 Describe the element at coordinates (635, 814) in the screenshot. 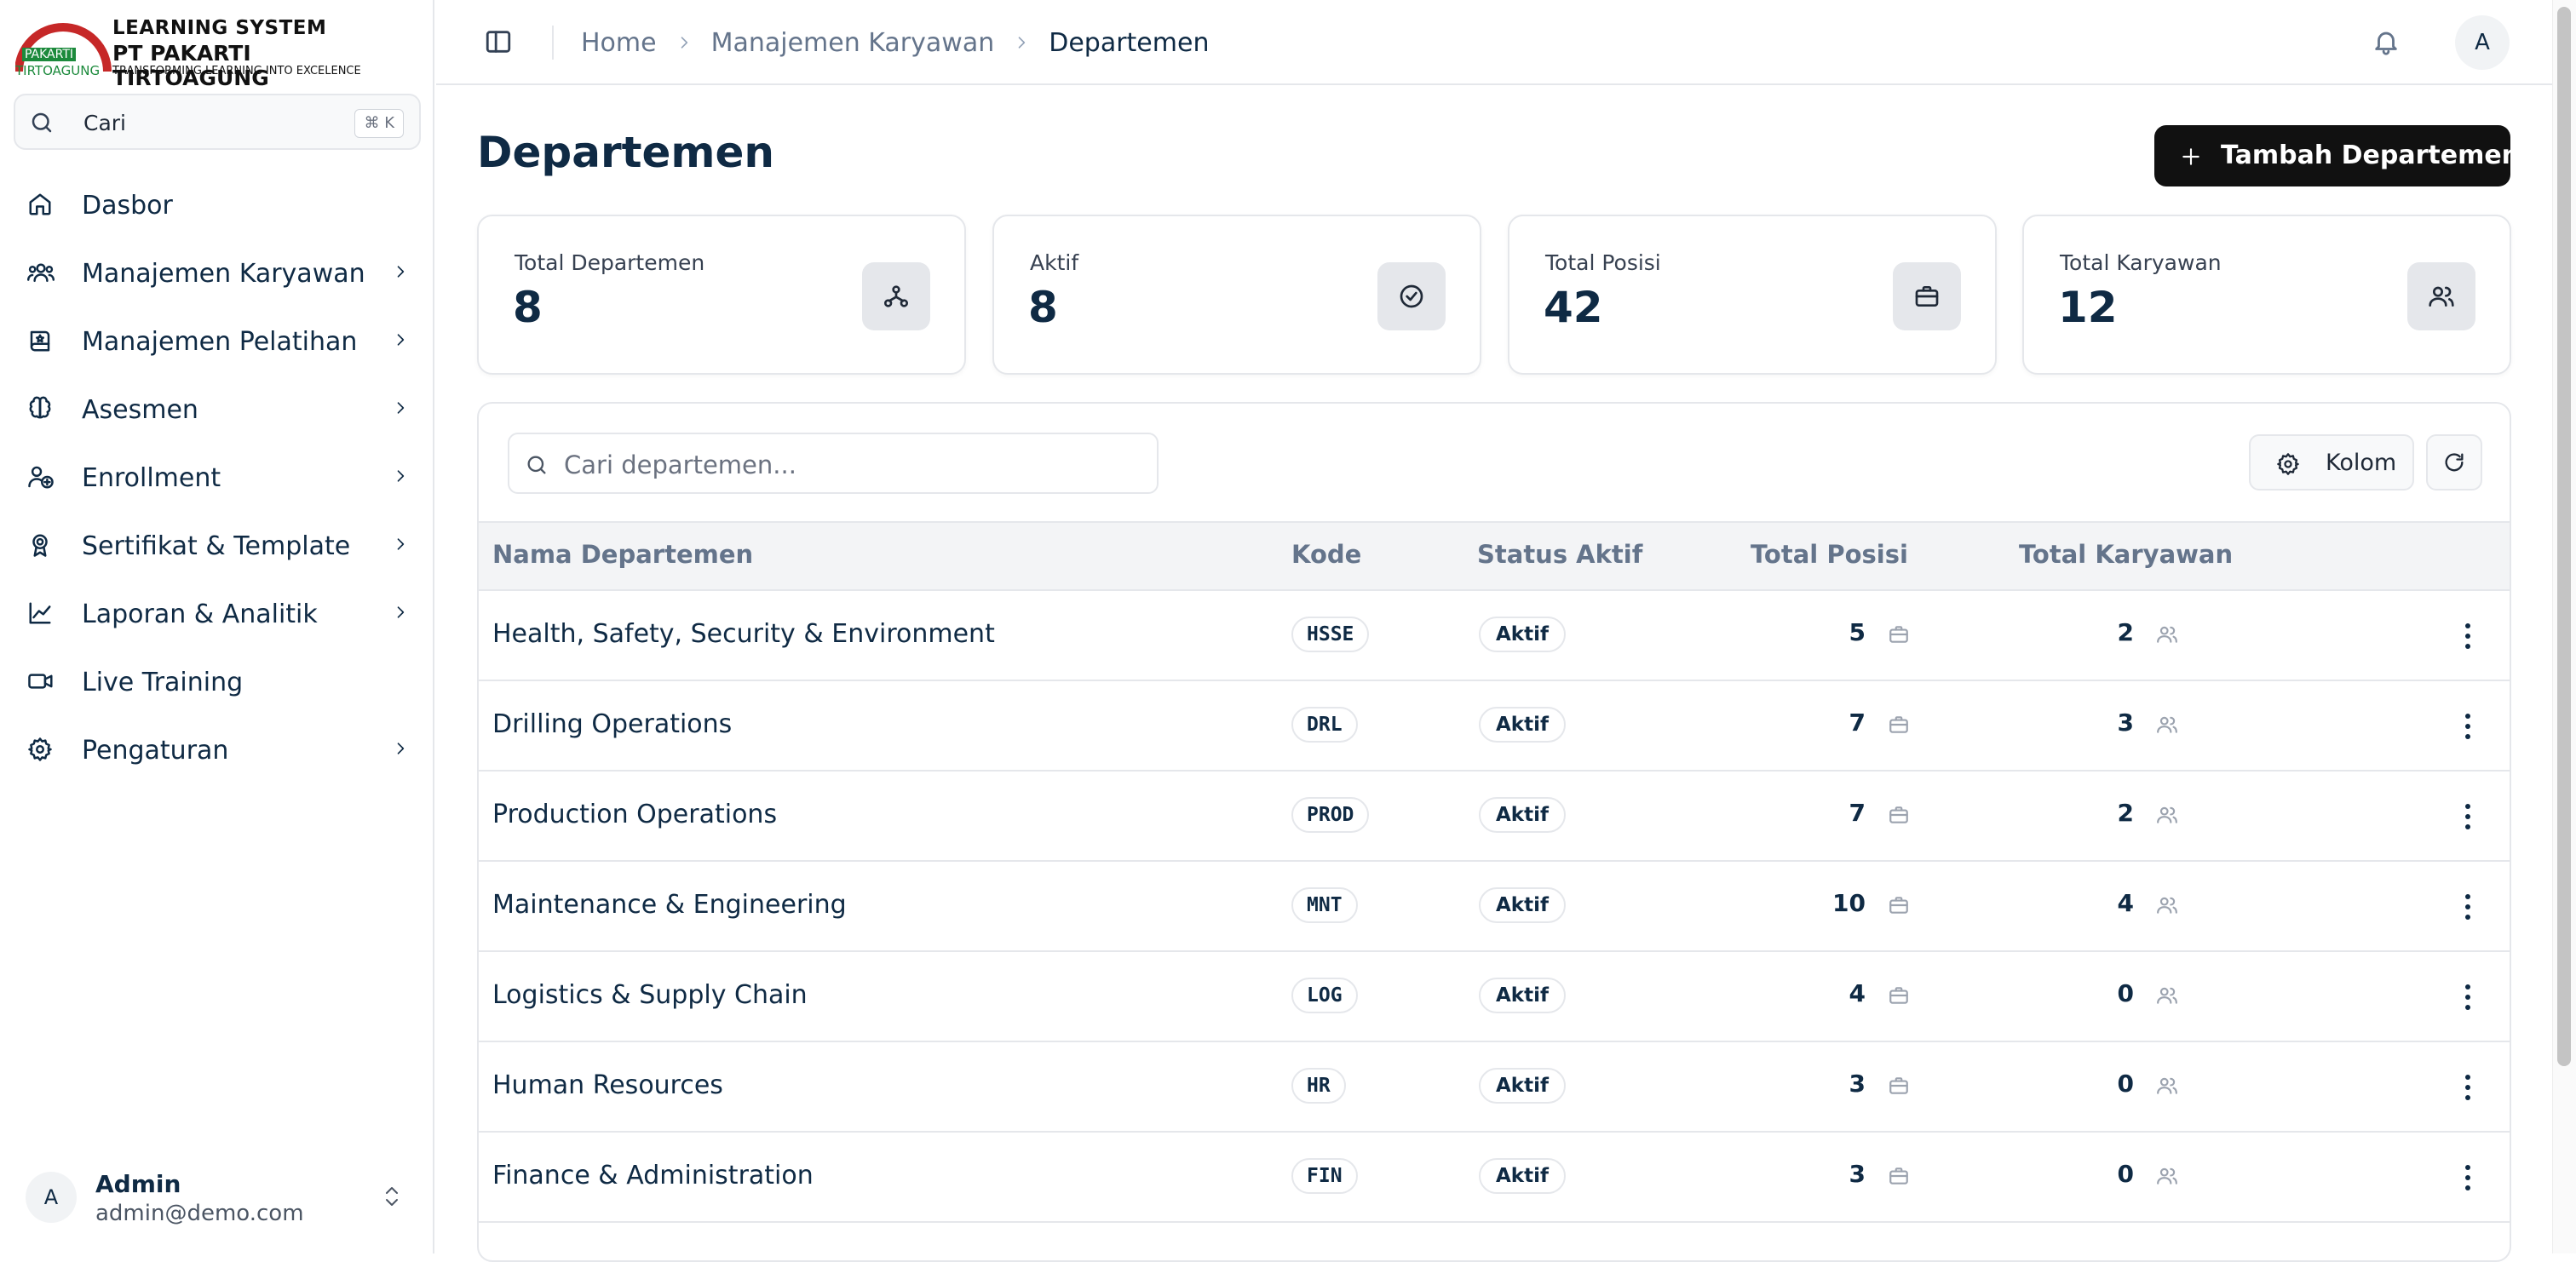

I see `department-name: Production Operations` at that location.